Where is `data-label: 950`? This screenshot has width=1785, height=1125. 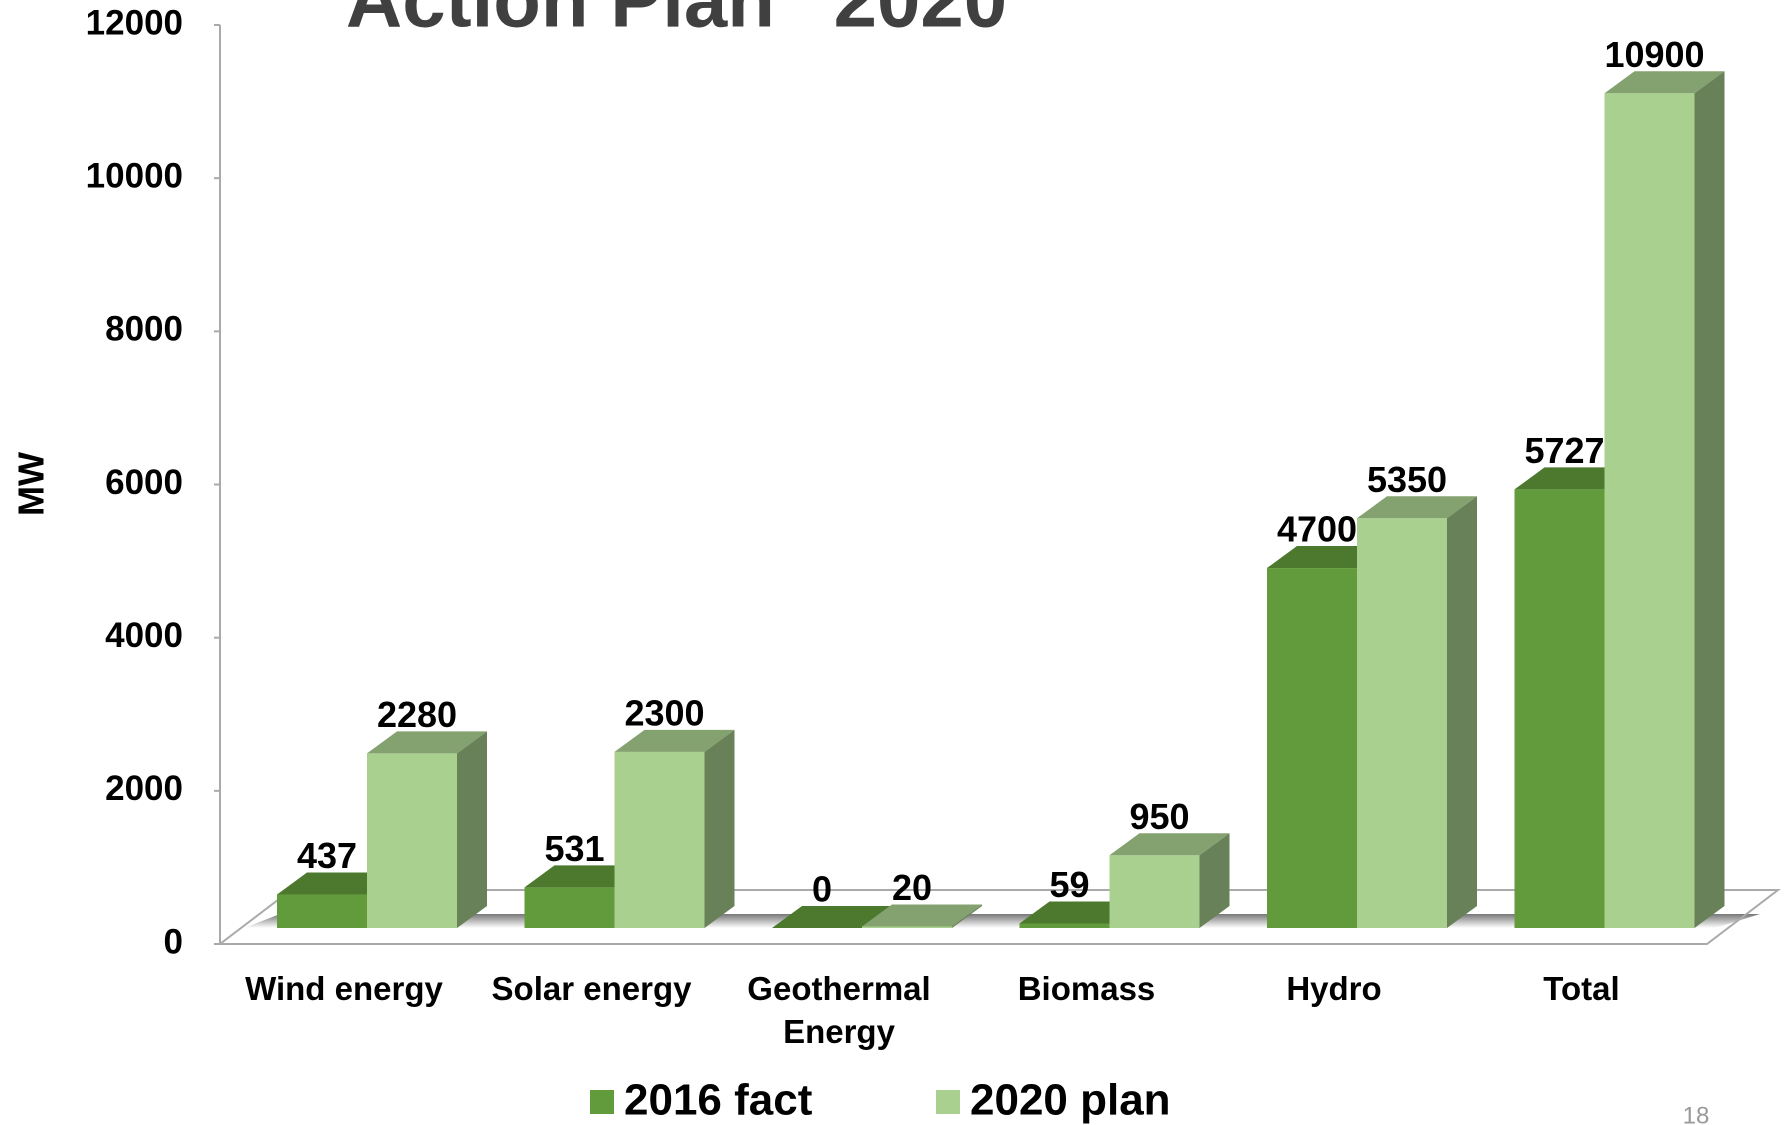
data-label: 950 is located at coordinates (1159, 816).